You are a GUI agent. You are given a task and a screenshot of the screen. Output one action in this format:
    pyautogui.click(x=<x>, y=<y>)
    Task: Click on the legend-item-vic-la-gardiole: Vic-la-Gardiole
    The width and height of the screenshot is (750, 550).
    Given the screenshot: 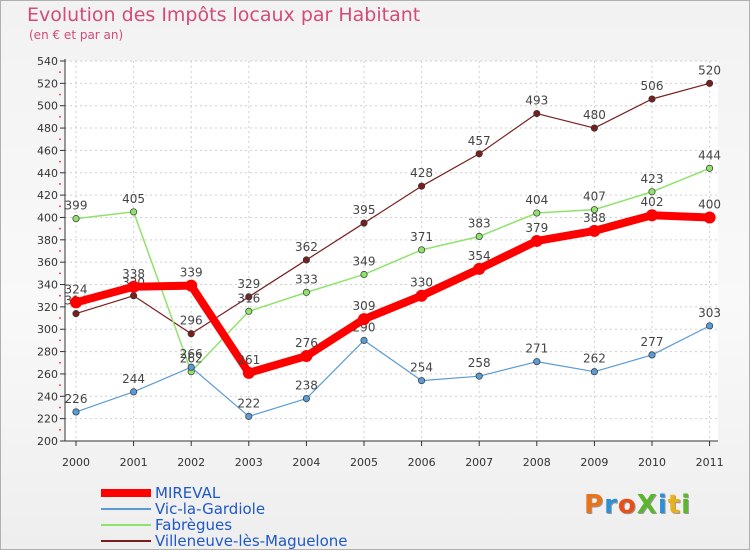 What is the action you would take?
    pyautogui.click(x=224, y=509)
    